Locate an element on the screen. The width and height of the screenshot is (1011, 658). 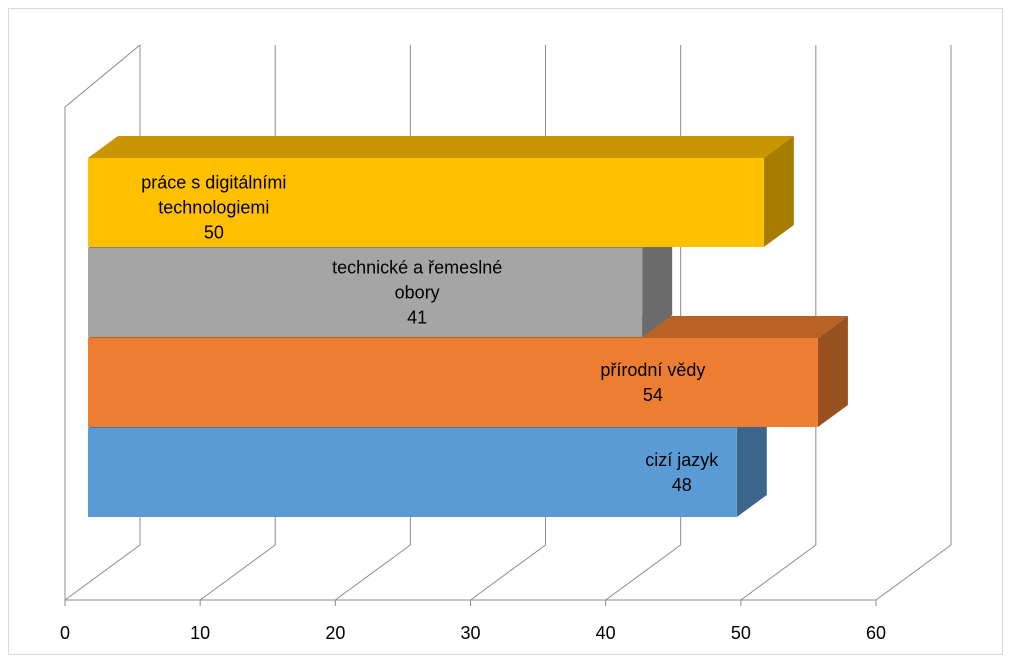
bar-top is located at coordinates (441, 147).